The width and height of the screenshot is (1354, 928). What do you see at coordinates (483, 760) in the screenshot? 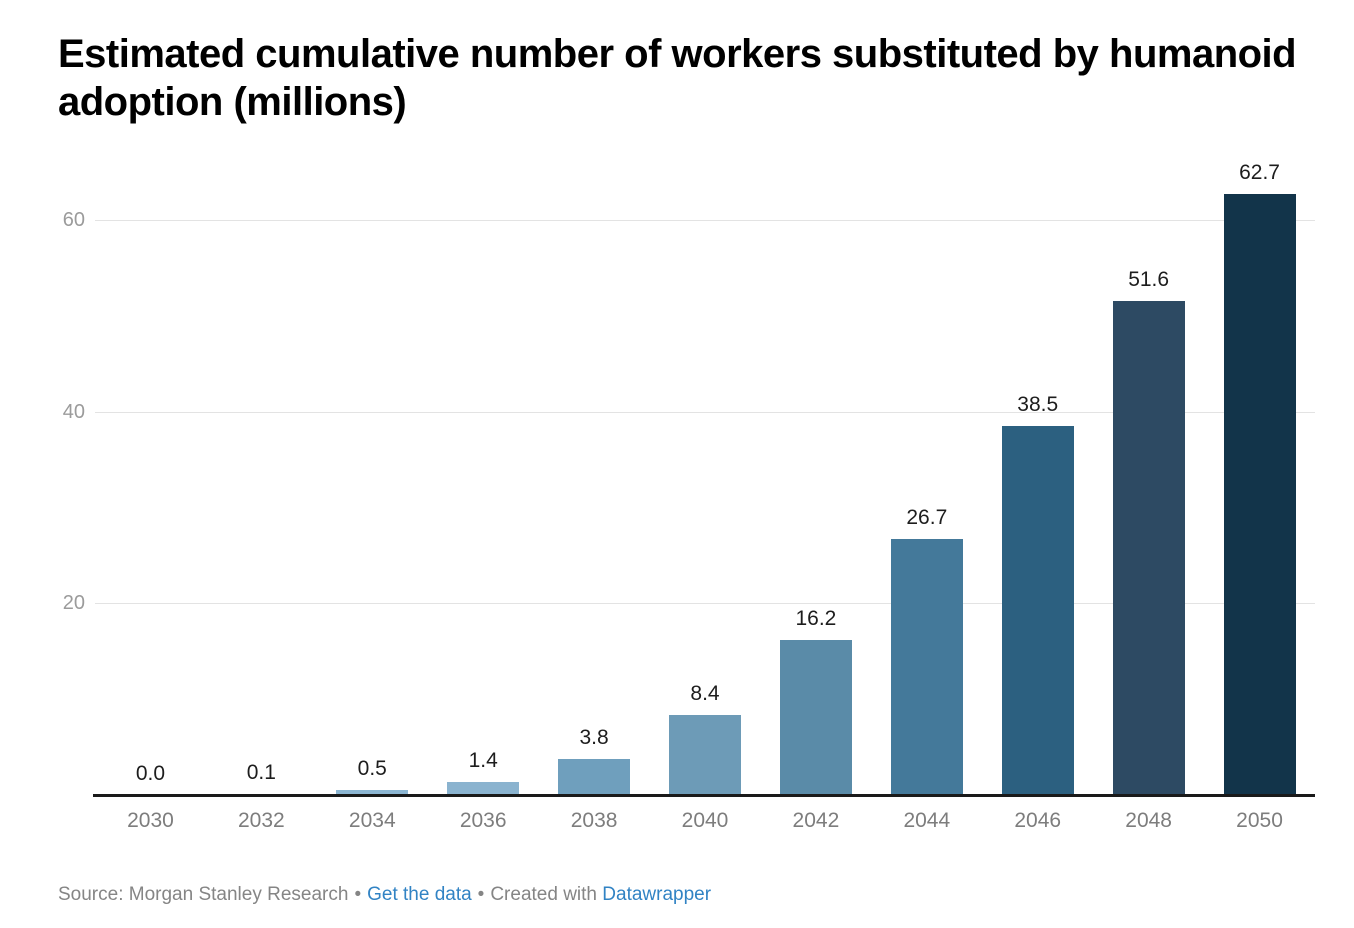
I see `bar-value-label: 1.4` at bounding box center [483, 760].